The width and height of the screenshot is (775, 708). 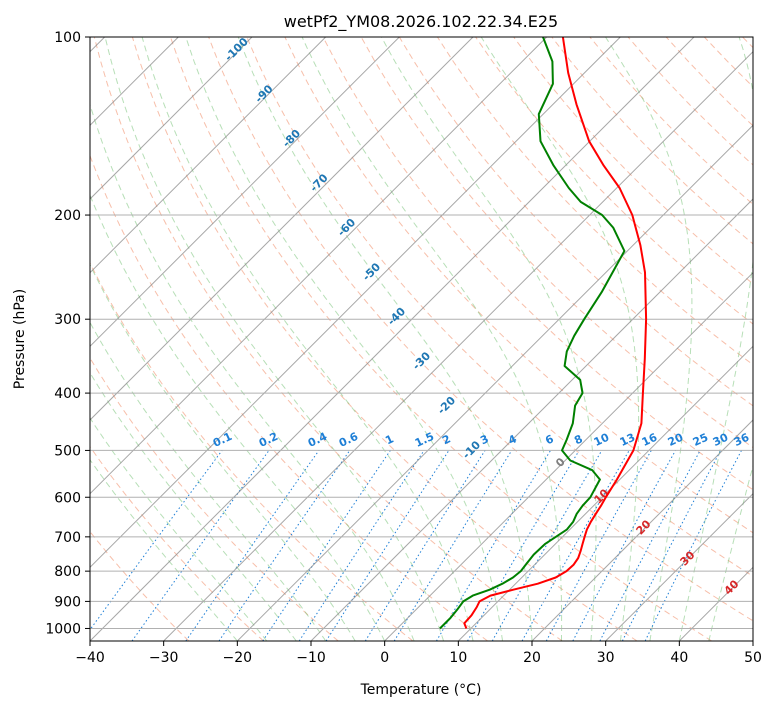 I want to click on mixing-ratio-label: 13, so click(x=627, y=440).